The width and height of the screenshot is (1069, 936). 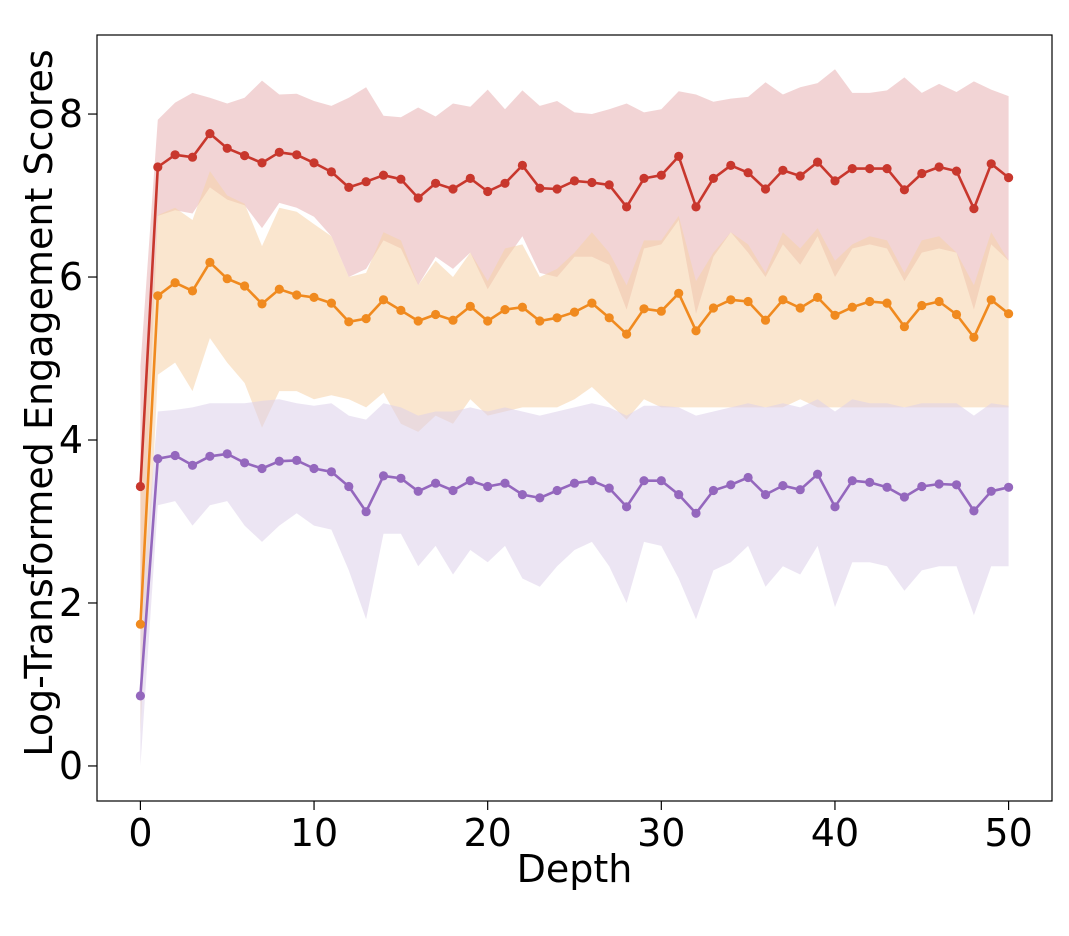 I want to click on y-tick-label: 6, so click(x=71, y=277).